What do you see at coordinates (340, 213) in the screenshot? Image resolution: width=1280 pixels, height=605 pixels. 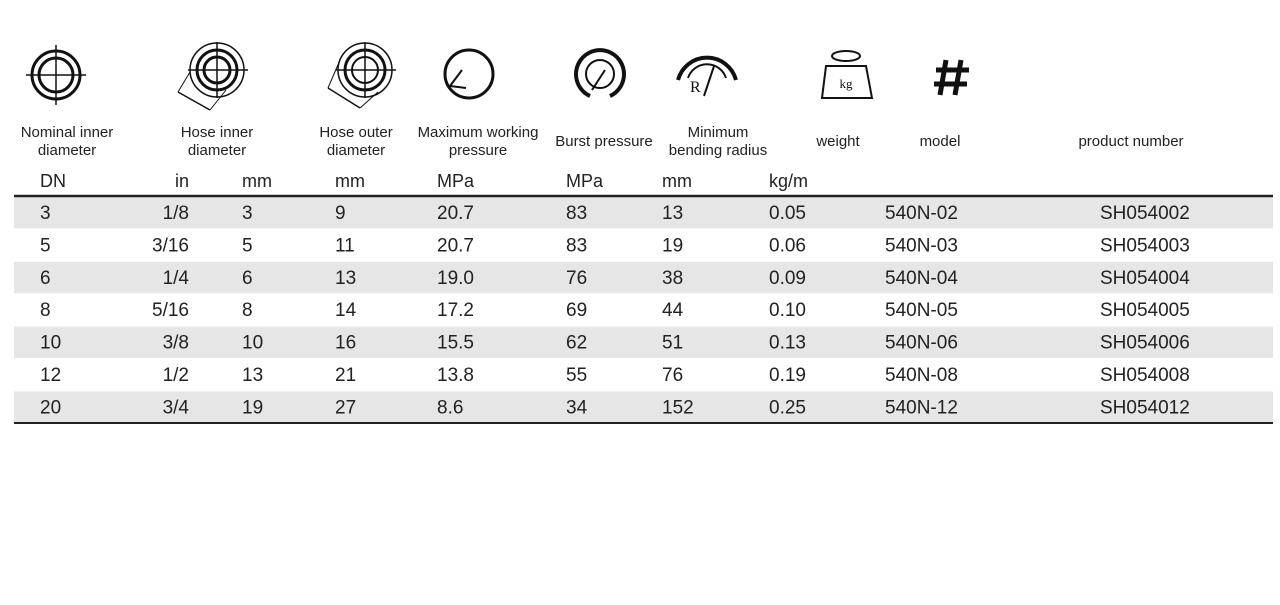 I see `table-cell: 9` at bounding box center [340, 213].